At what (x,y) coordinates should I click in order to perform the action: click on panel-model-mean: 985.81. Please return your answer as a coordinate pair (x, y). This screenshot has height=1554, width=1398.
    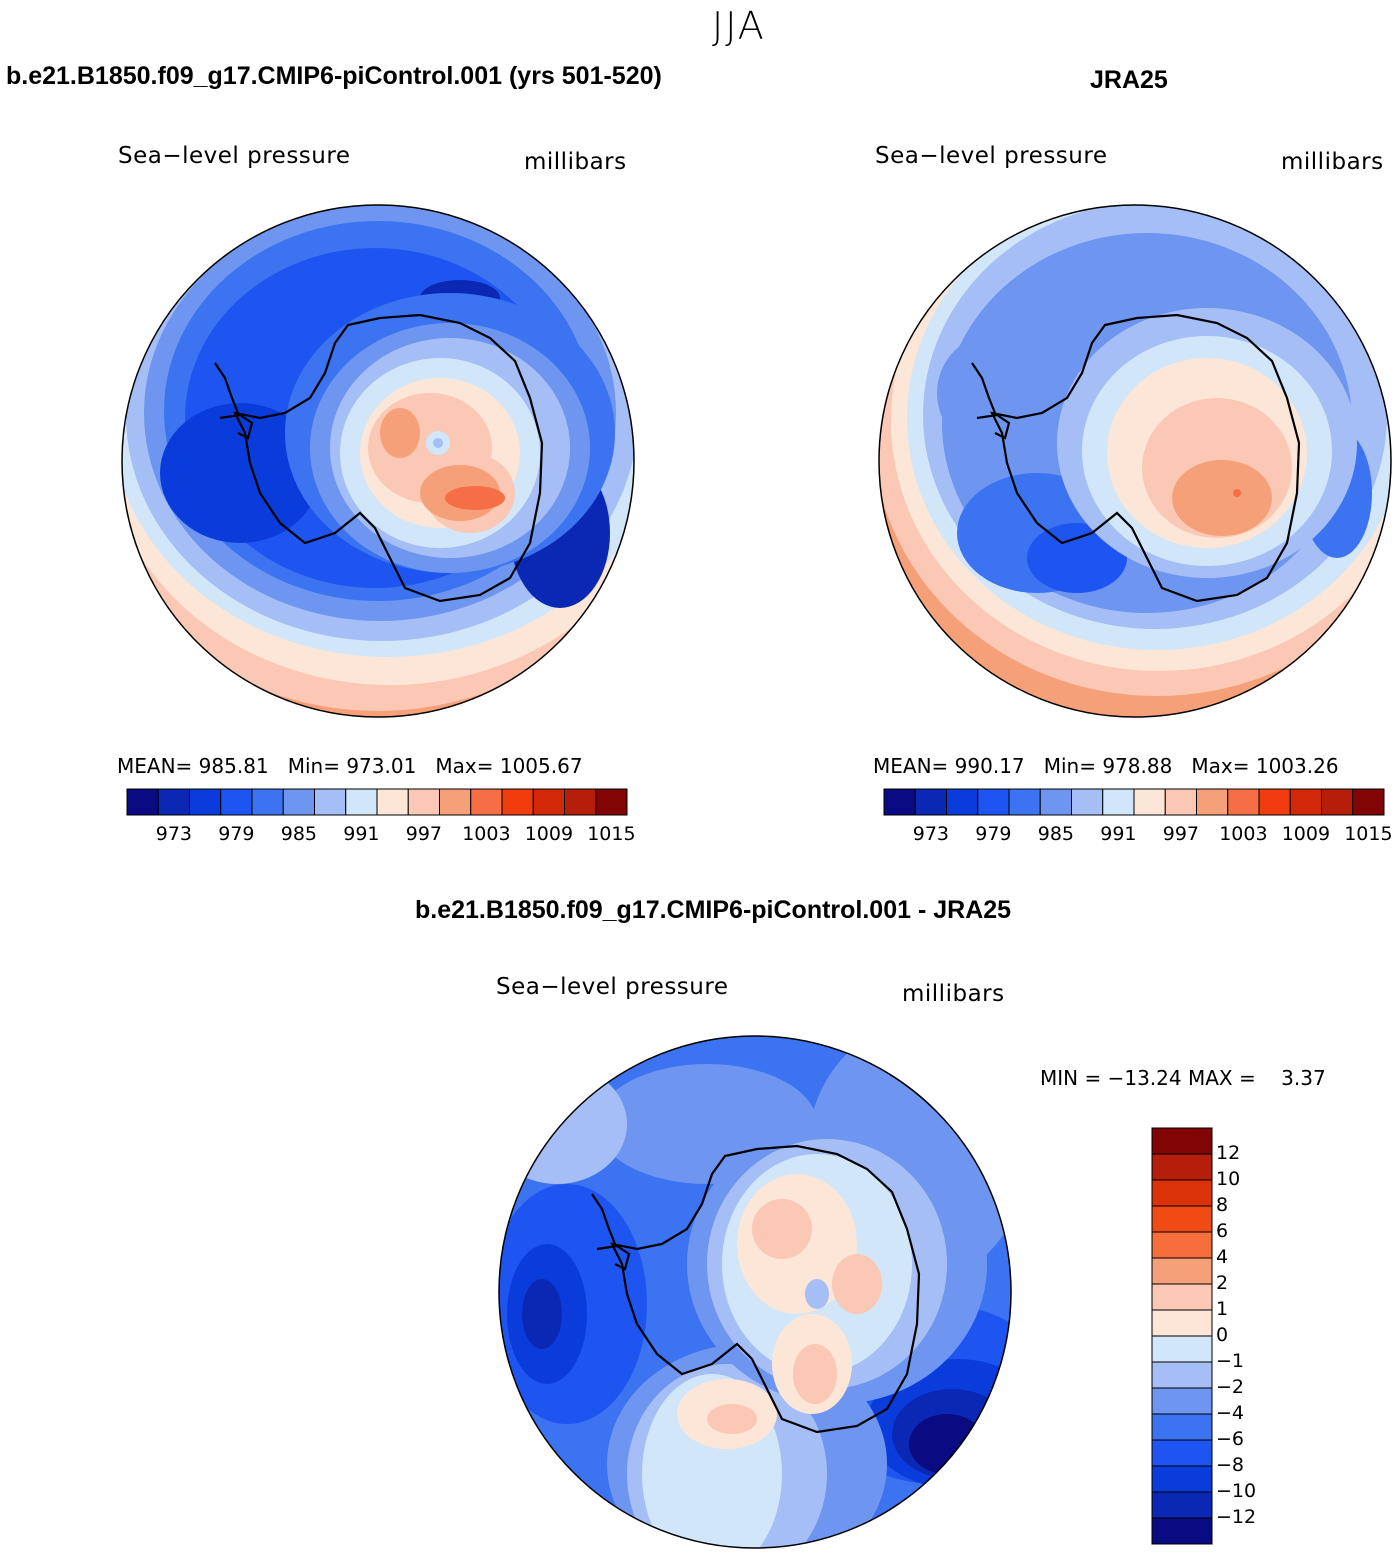
    Looking at the image, I should click on (233, 766).